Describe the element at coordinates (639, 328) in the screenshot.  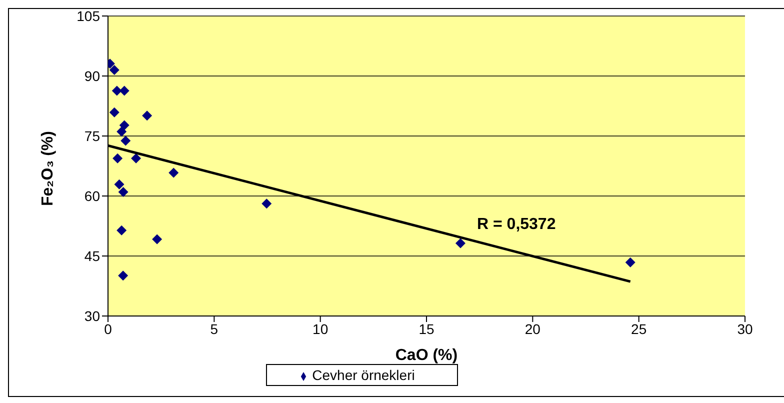
I see `x-tick-label: 25` at that location.